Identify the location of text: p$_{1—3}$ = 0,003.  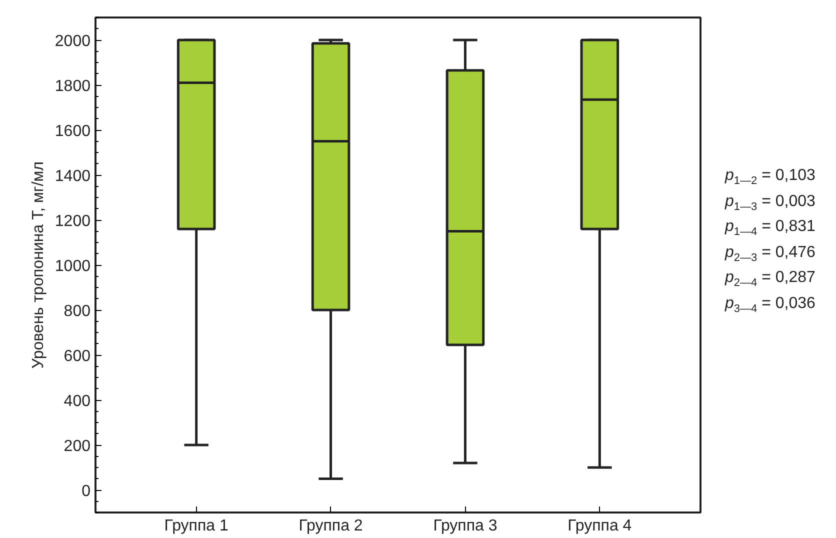
(770, 203).